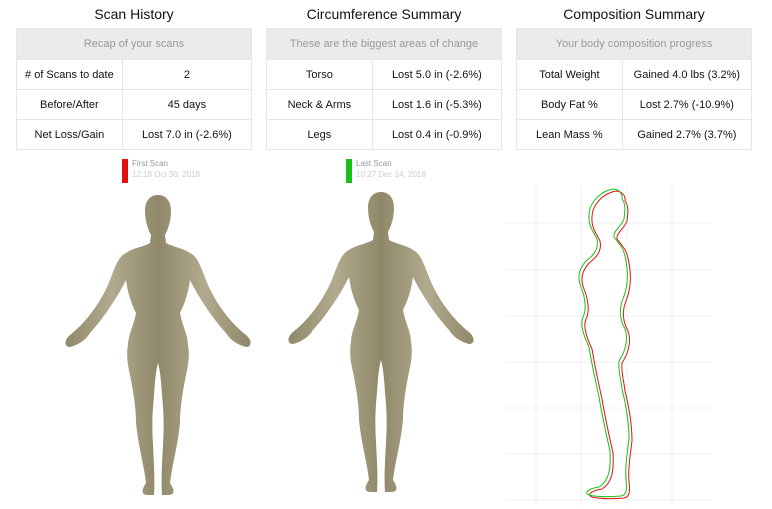 This screenshot has height=509, width=772. What do you see at coordinates (125, 171) in the screenshot?
I see `first-scan-color-bar` at bounding box center [125, 171].